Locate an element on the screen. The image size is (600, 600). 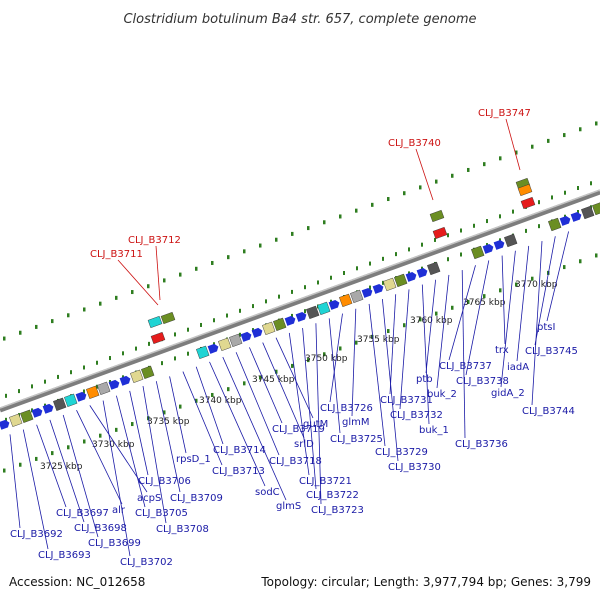
gene-label: CLJ_B3719 is located at coordinates (298, 429).